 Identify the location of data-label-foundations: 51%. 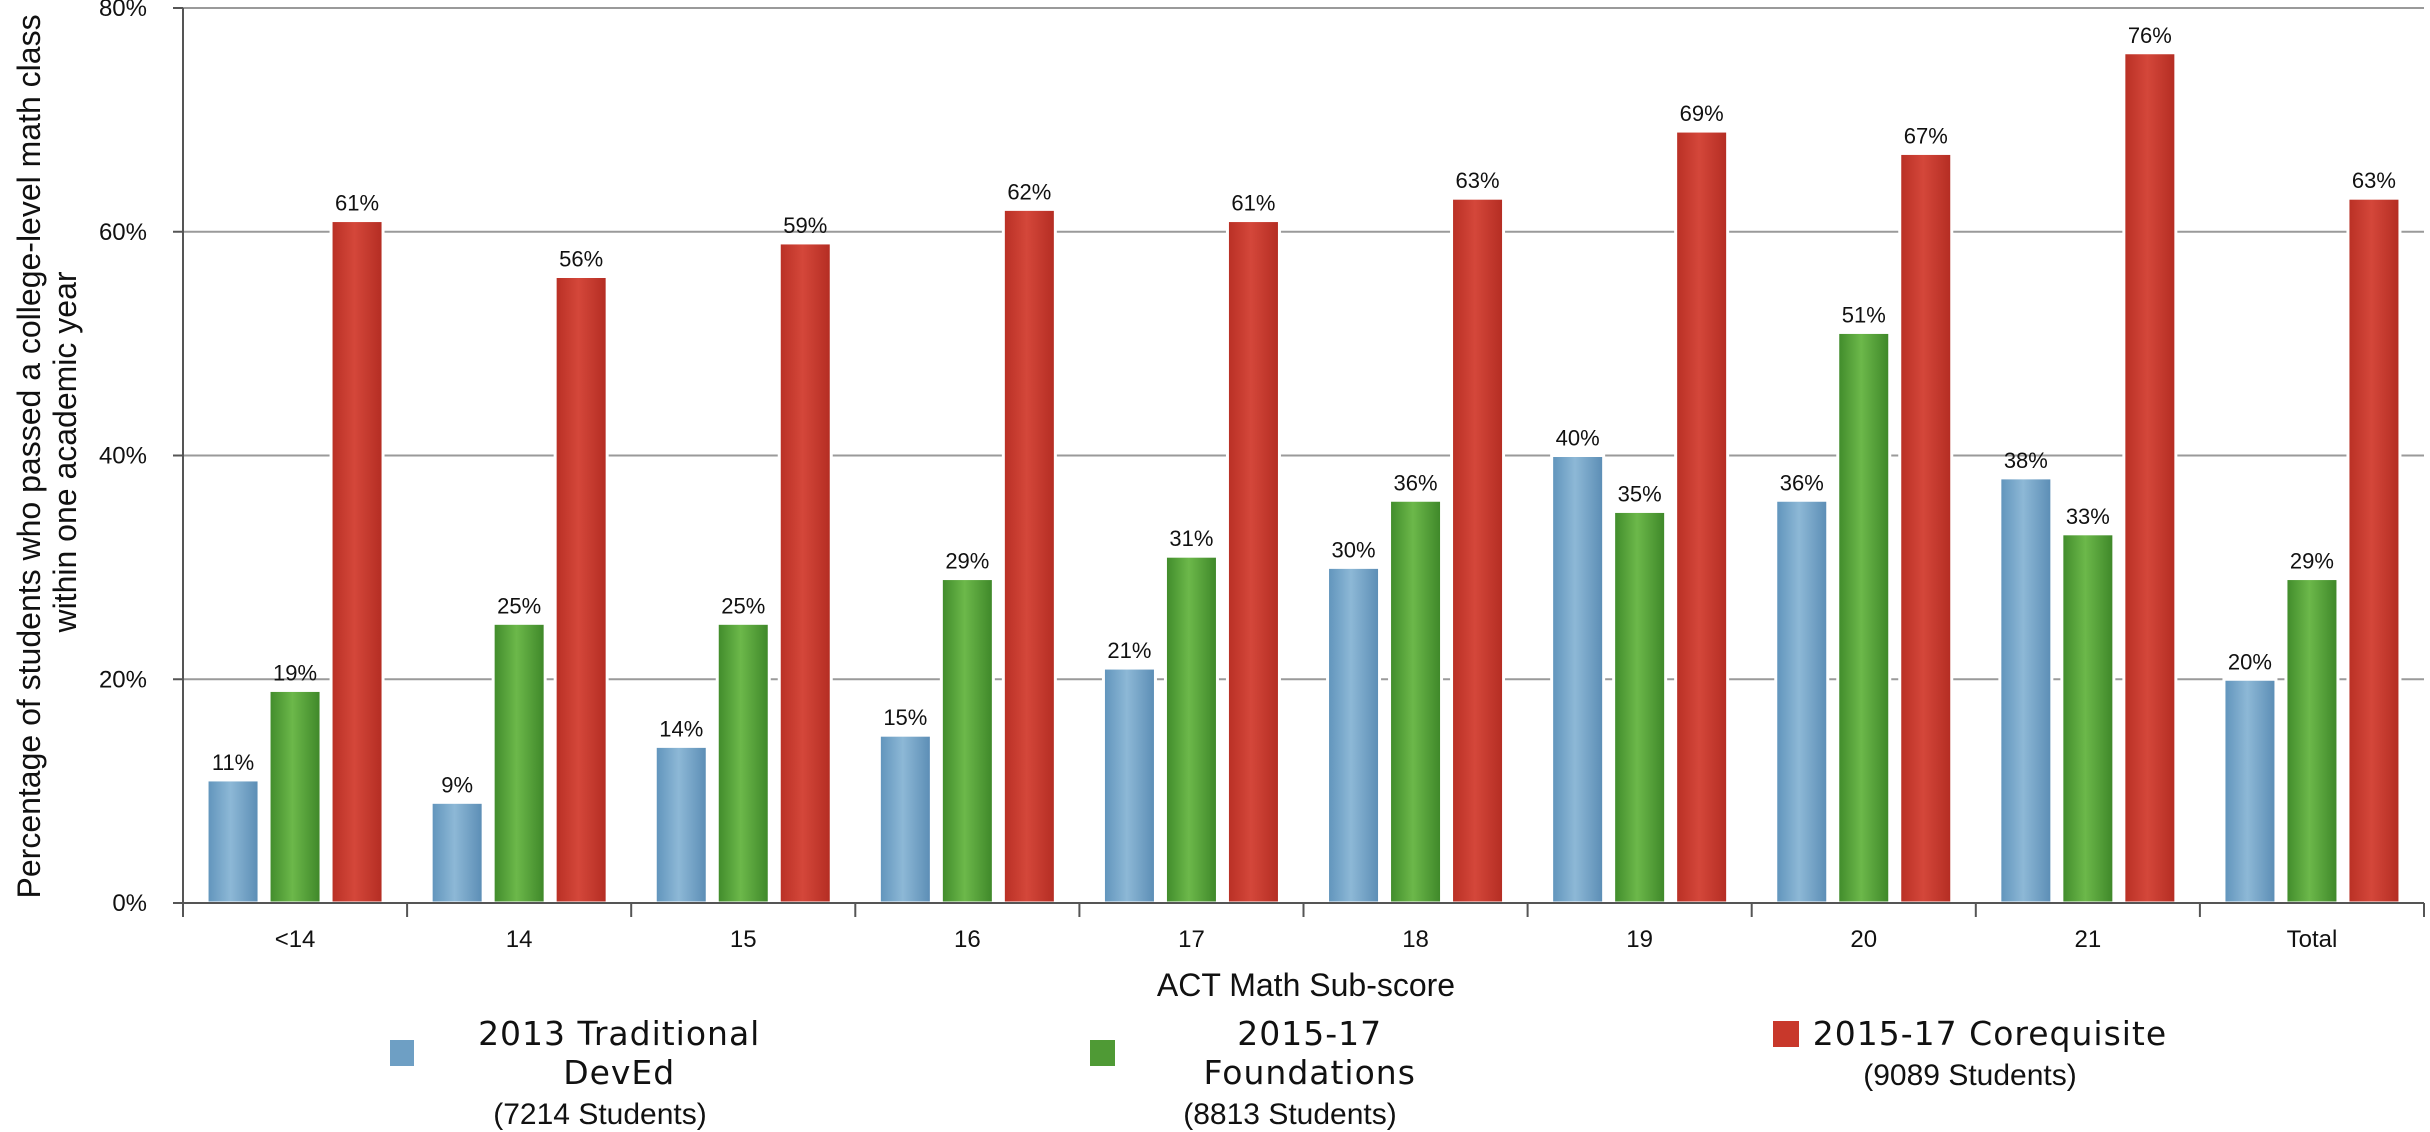
(1864, 314).